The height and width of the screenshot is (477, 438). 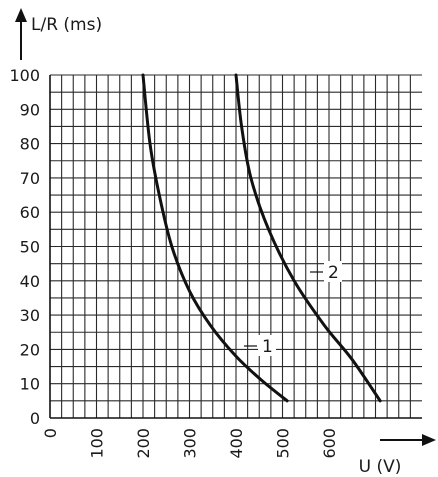 I want to click on curve-label-1: 1, so click(x=267, y=347).